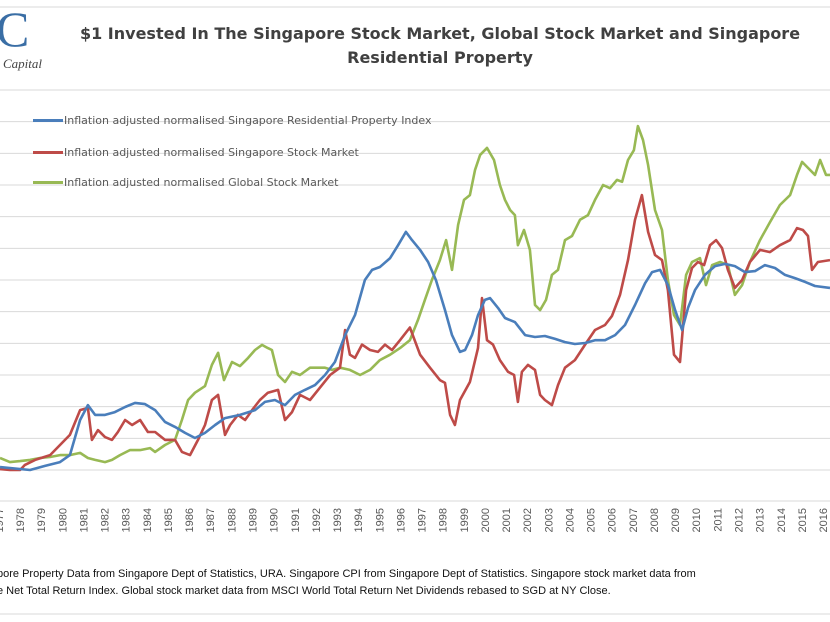 The height and width of the screenshot is (622, 830). What do you see at coordinates (549, 520) in the screenshot?
I see `x-tick-label: 2003` at bounding box center [549, 520].